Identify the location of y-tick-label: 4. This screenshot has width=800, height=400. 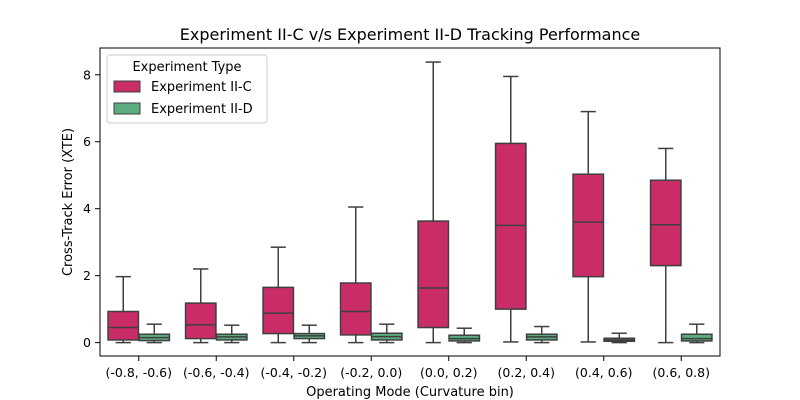
(87, 208).